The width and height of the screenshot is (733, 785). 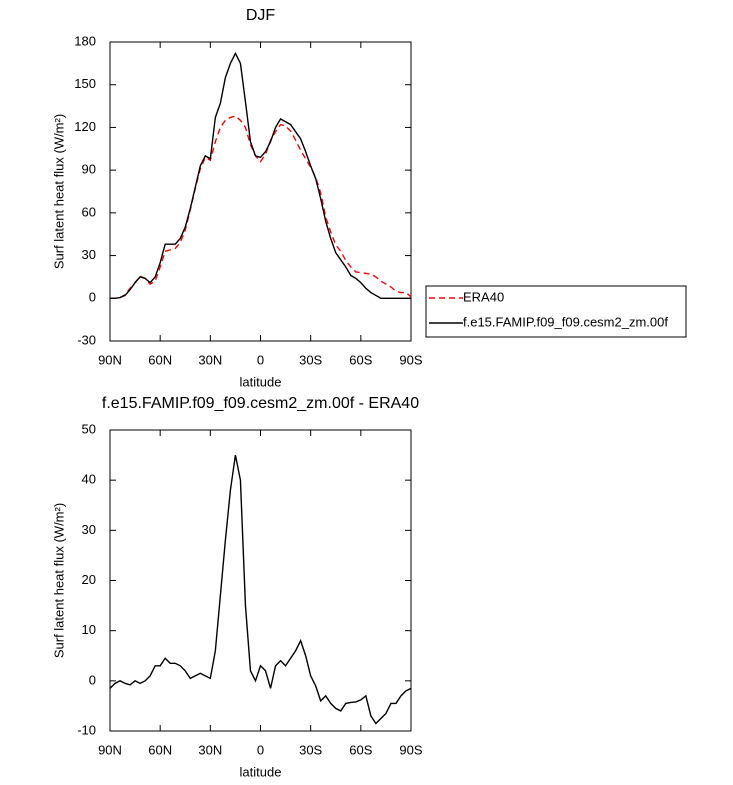 I want to click on y-tick-label: 50, so click(x=89, y=428).